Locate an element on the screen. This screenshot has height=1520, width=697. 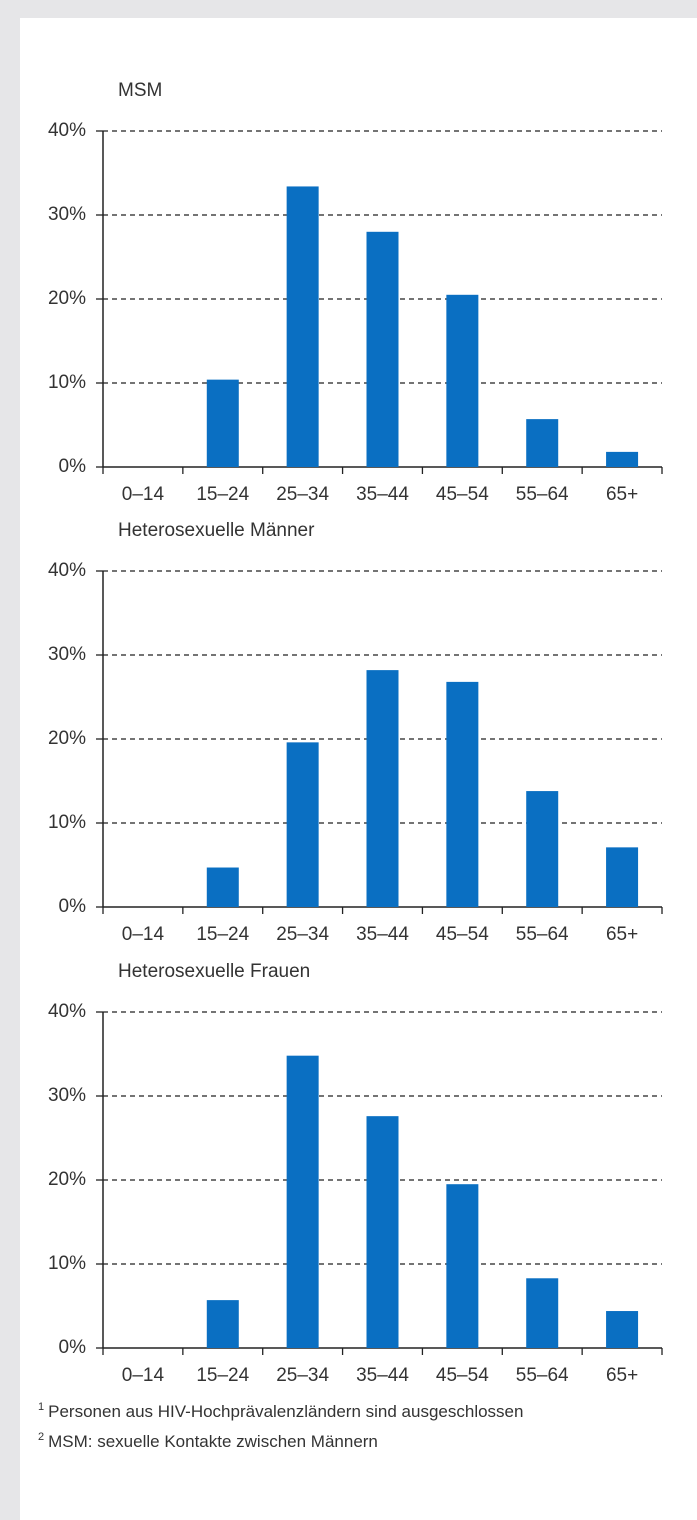
chart-title: Heterosexuelle Frauen is located at coordinates (214, 971).